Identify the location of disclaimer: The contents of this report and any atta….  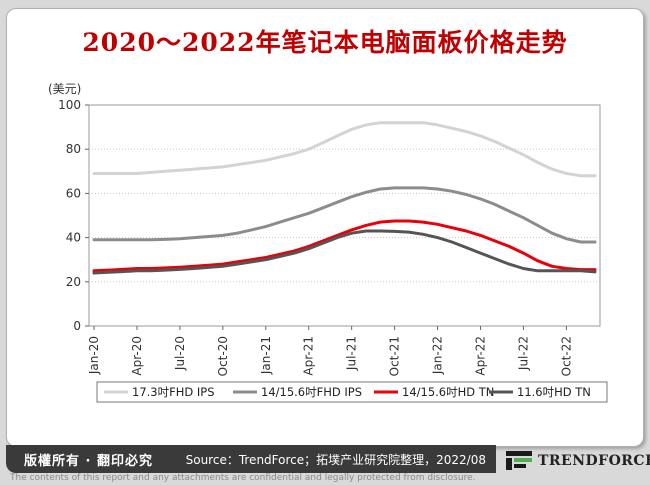
(243, 478).